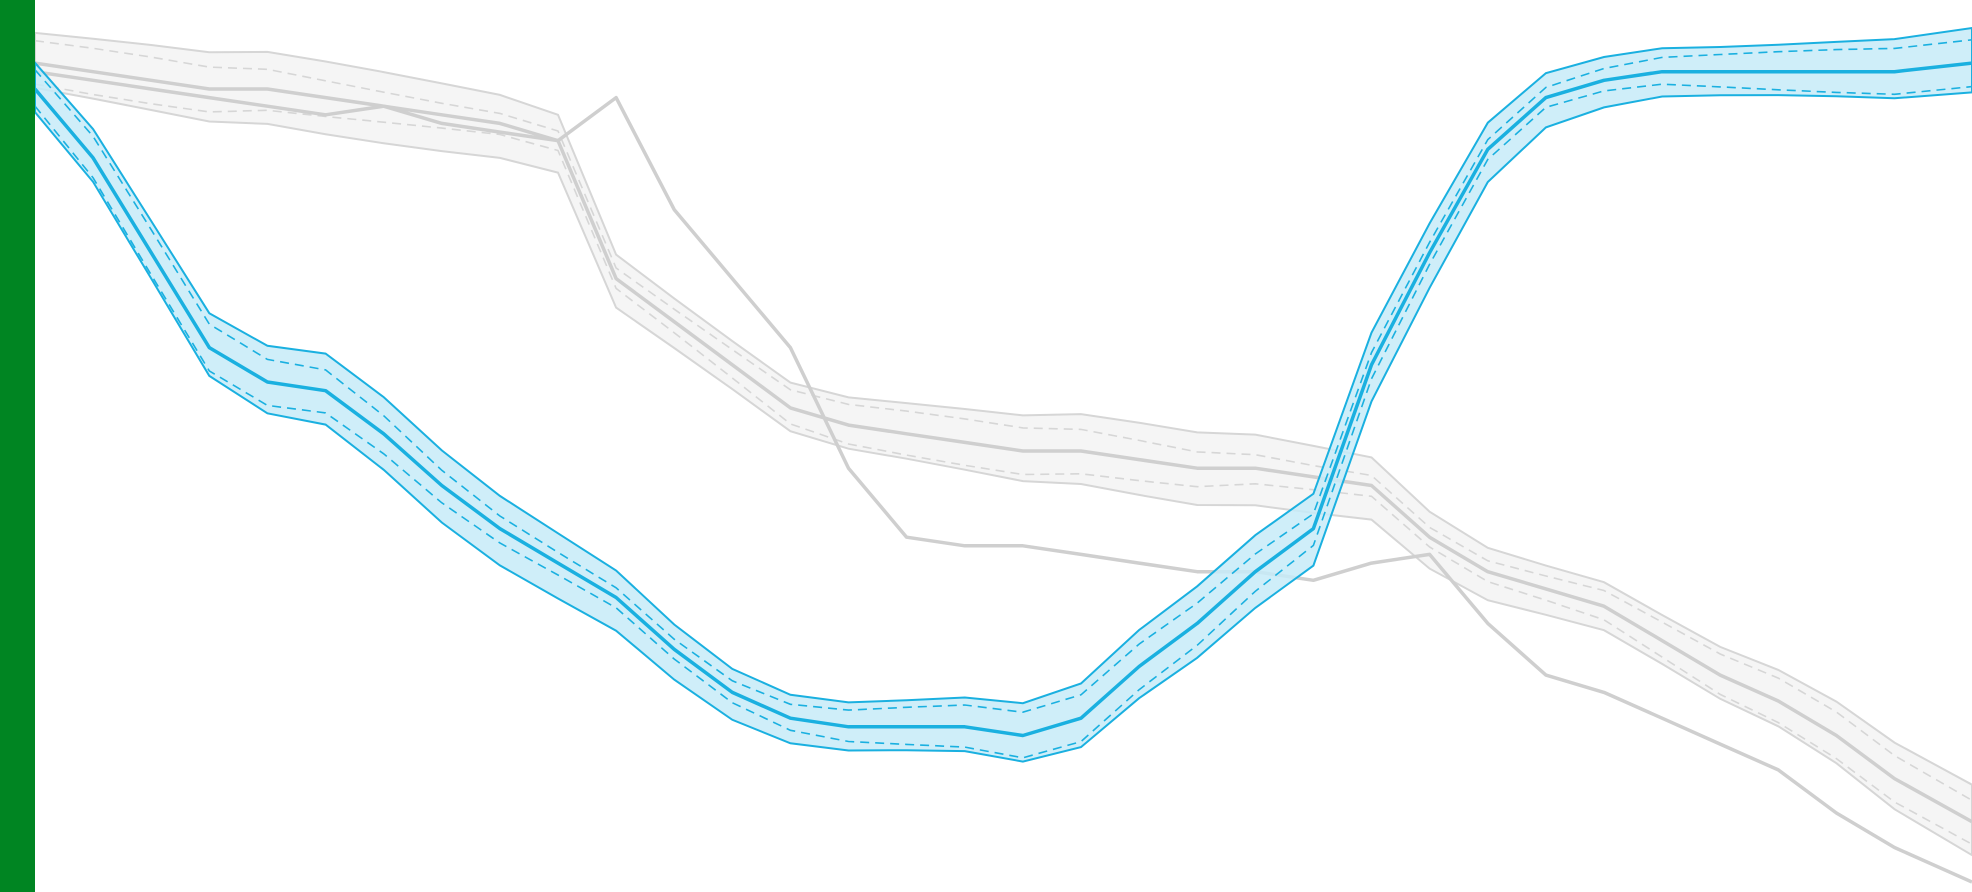 This screenshot has height=892, width=1972. Describe the element at coordinates (17, 446) in the screenshot. I see `accent-bar` at that location.